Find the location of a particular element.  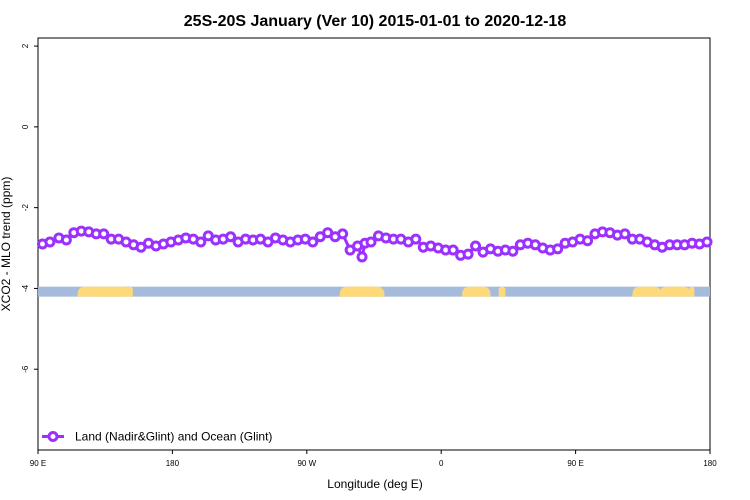

land-ocean-bar is located at coordinates (374, 291).